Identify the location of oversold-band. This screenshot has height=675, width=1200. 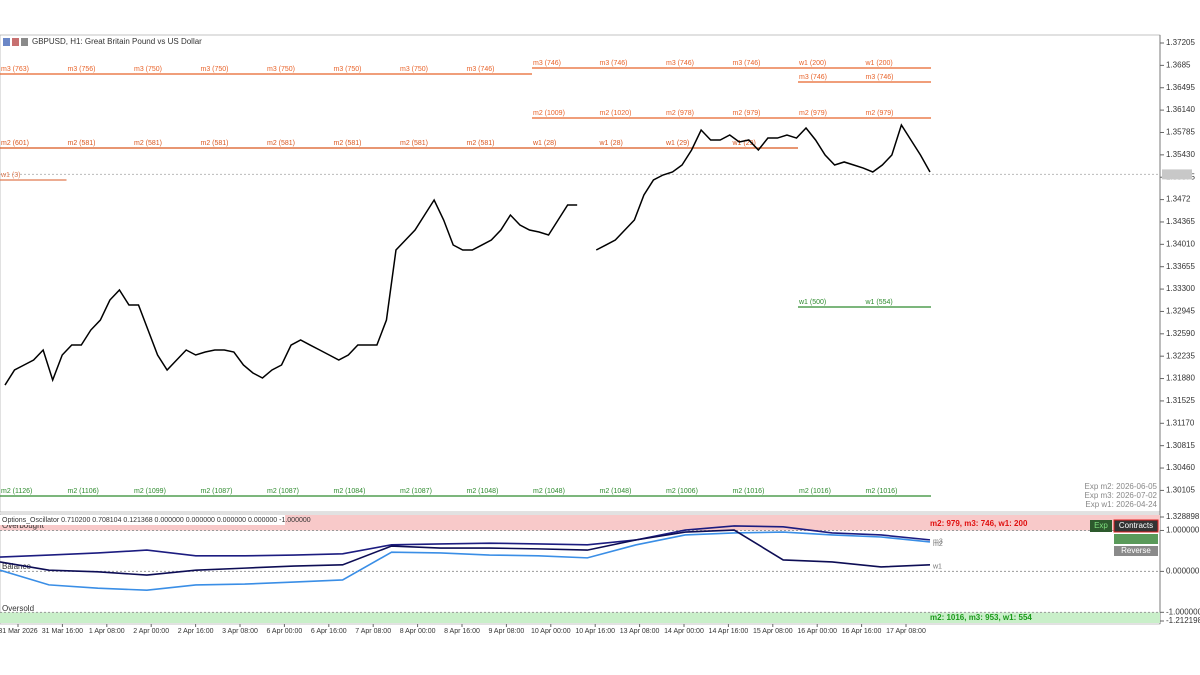
(580, 617).